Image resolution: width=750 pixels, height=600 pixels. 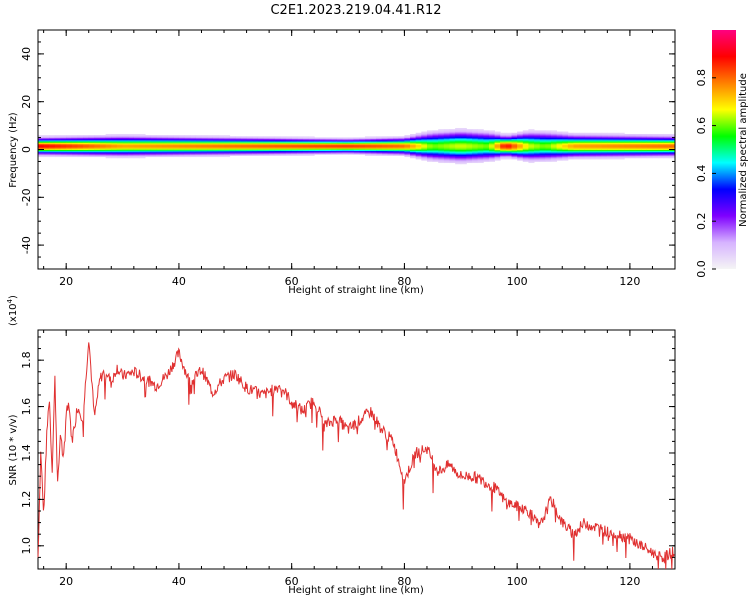 What do you see at coordinates (705, 173) in the screenshot?
I see `colorbar-ticks: 0.00.20.40.60.8` at bounding box center [705, 173].